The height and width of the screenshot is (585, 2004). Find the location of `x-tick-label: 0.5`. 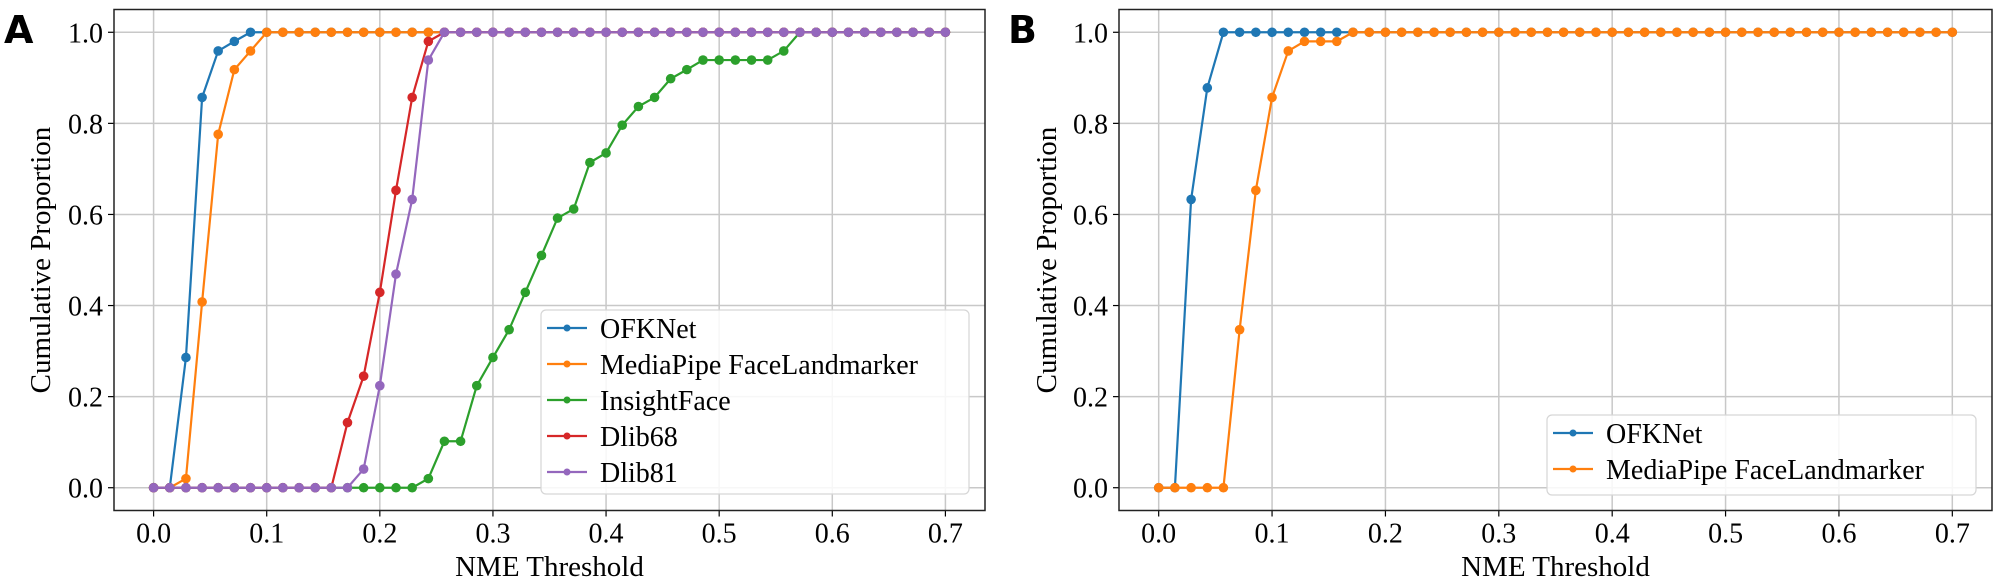

x-tick-label: 0.5 is located at coordinates (1725, 534).